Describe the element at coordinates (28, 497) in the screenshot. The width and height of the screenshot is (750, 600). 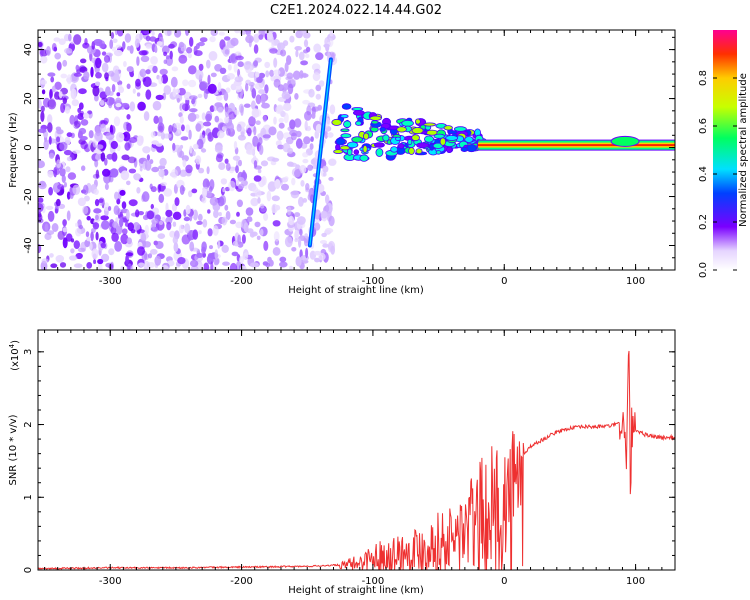
I see `y-tick-label: 1` at that location.